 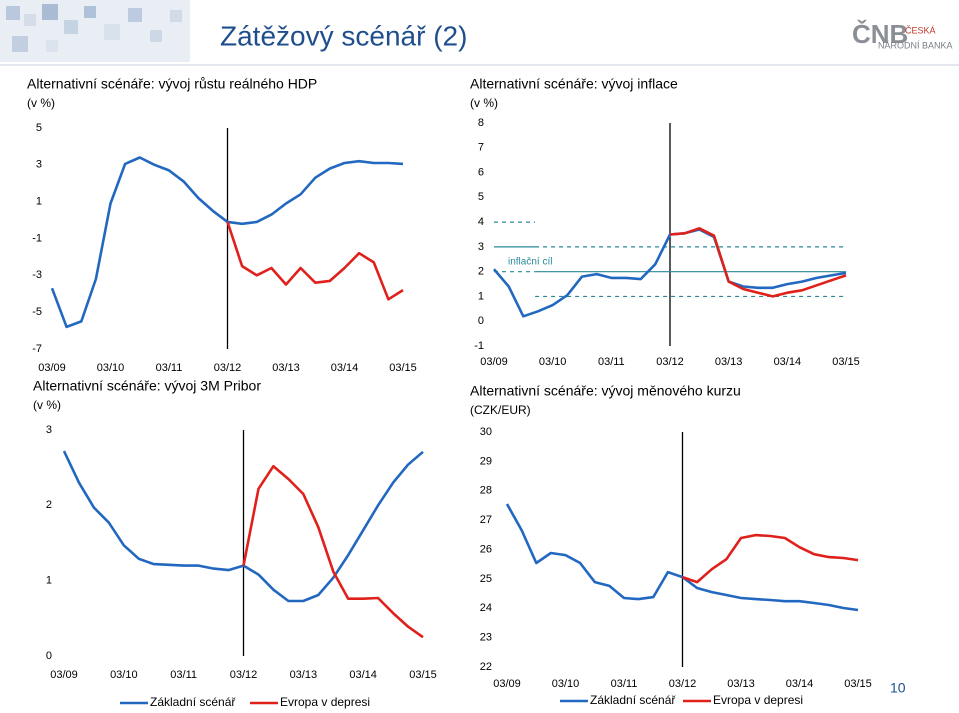 What do you see at coordinates (486, 520) in the screenshot?
I see `y-tick-label: 27` at bounding box center [486, 520].